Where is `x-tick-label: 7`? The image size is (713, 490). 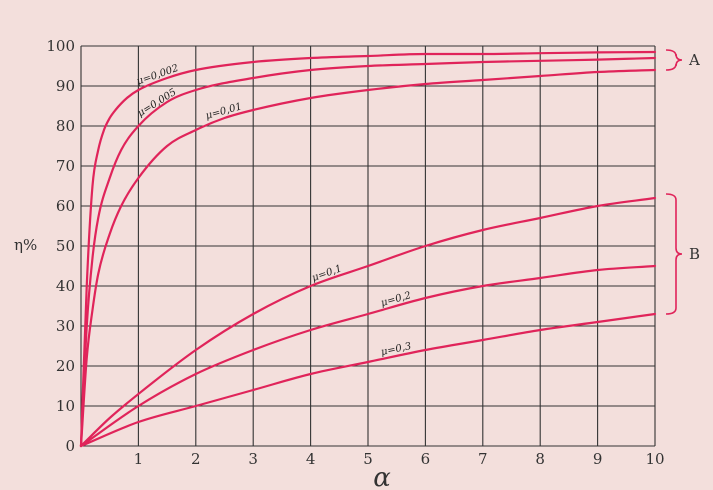
x-tick-label: 7 is located at coordinates (483, 459).